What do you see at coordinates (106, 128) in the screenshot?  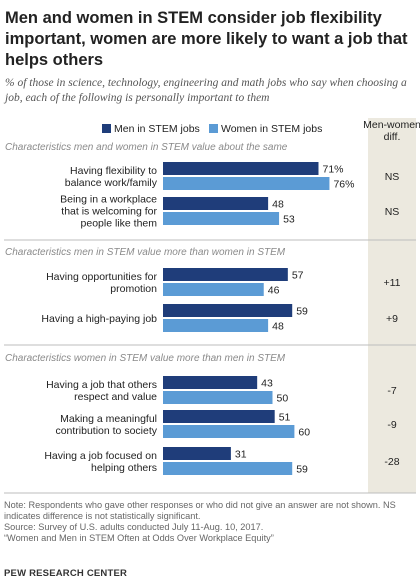 I see `legend-swatch-men` at bounding box center [106, 128].